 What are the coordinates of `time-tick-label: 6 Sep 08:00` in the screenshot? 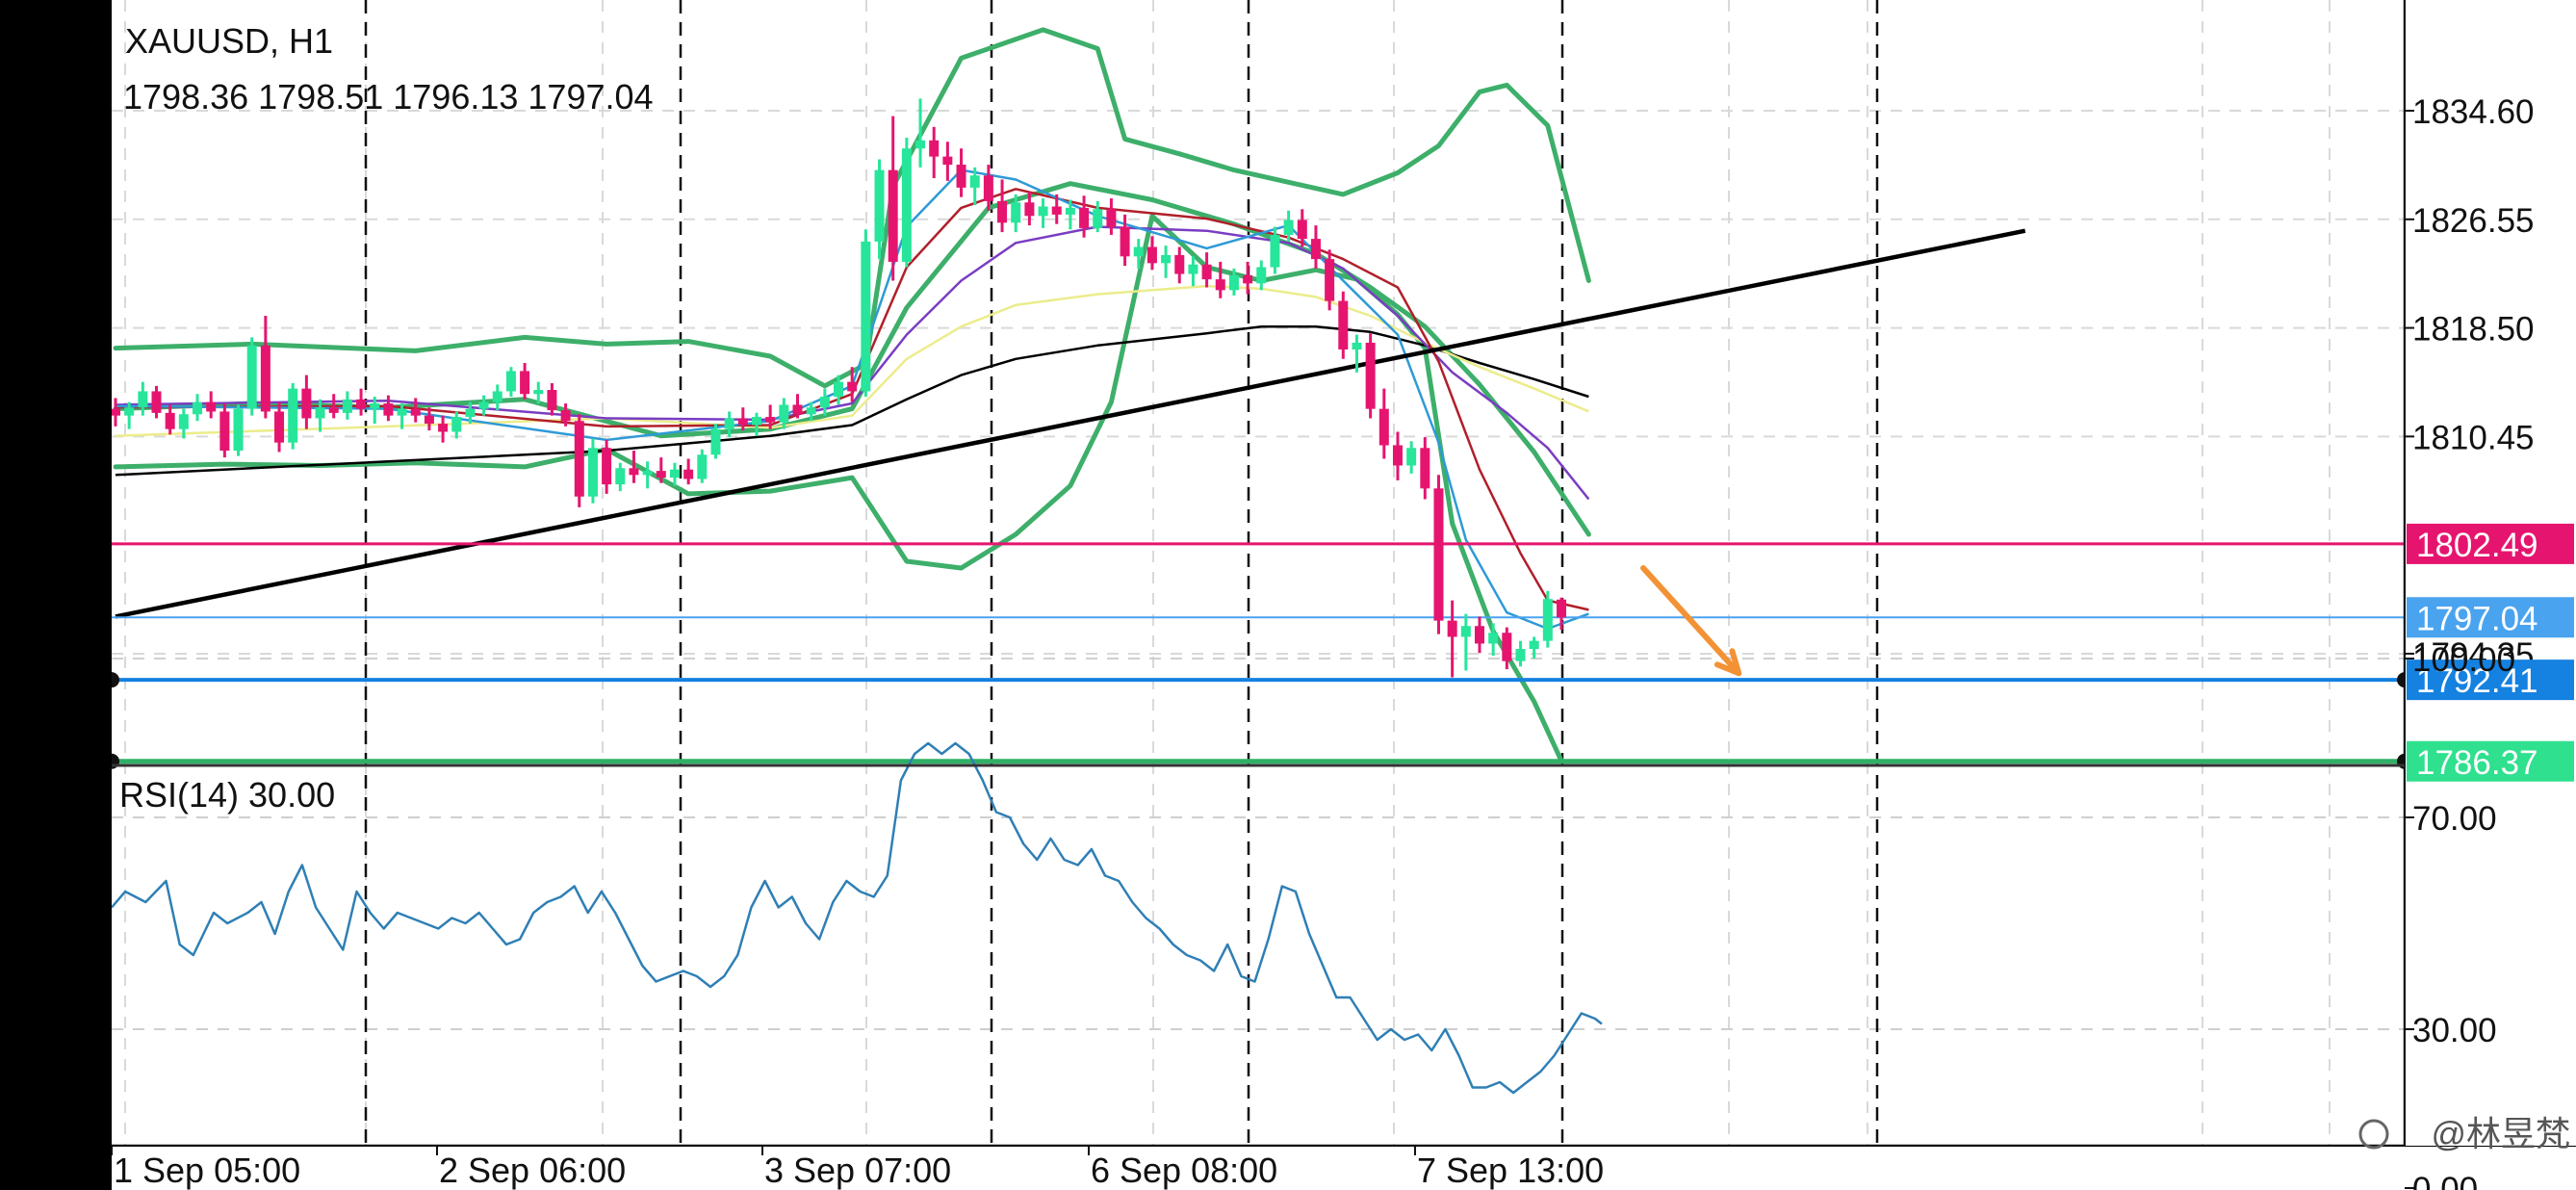 It's located at (1184, 1171).